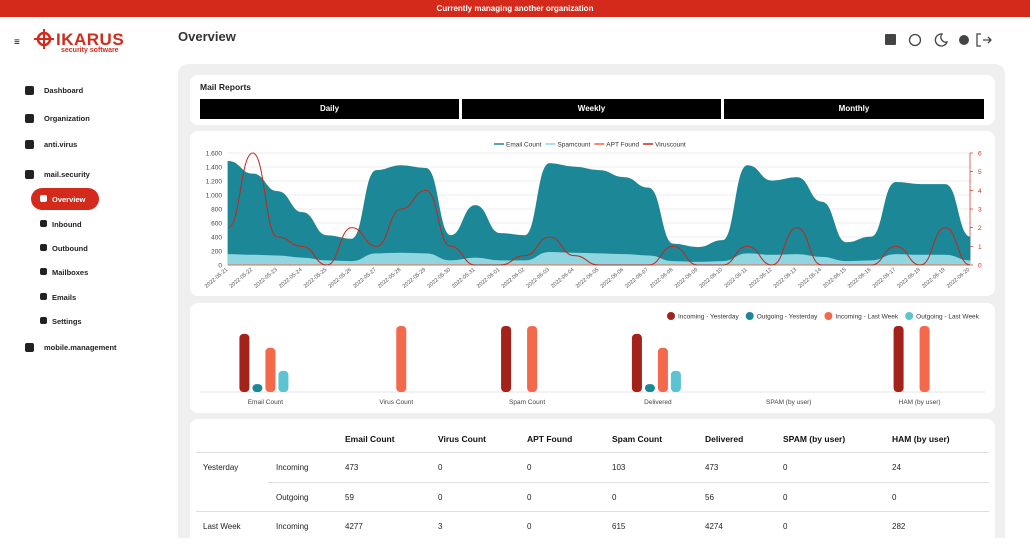 This screenshot has height=549, width=1030. What do you see at coordinates (488, 278) in the screenshot?
I see `x-tick-label: 2022-06-01` at bounding box center [488, 278].